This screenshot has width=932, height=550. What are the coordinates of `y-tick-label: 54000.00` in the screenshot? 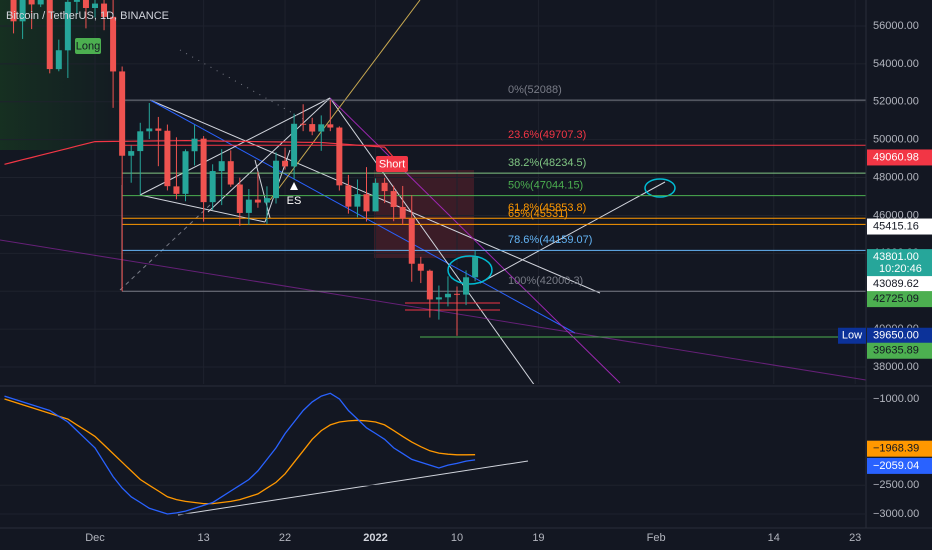 It's located at (896, 64).